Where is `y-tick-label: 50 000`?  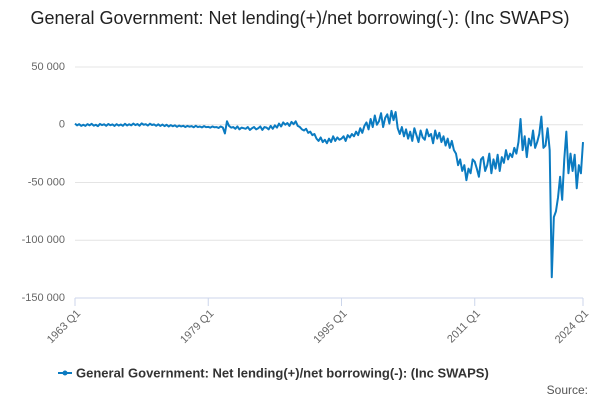 y-tick-label: 50 000 is located at coordinates (48, 67).